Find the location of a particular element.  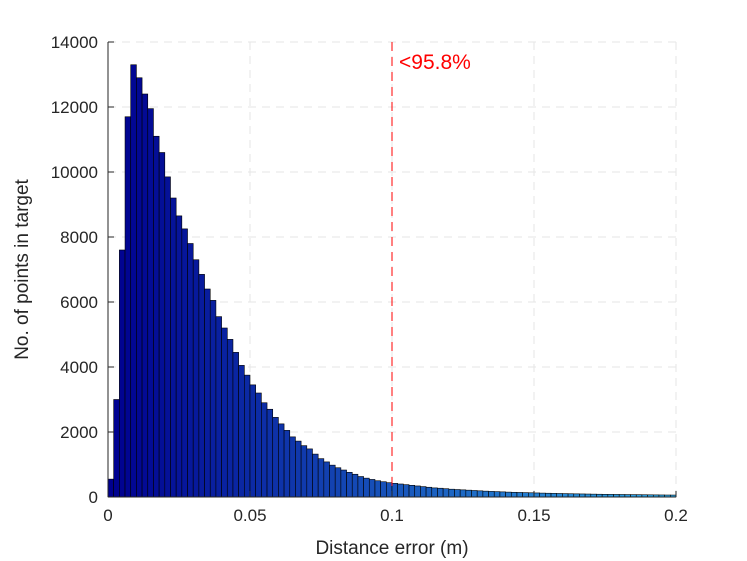

x-axis-label: Distance error (m) is located at coordinates (391, 548).